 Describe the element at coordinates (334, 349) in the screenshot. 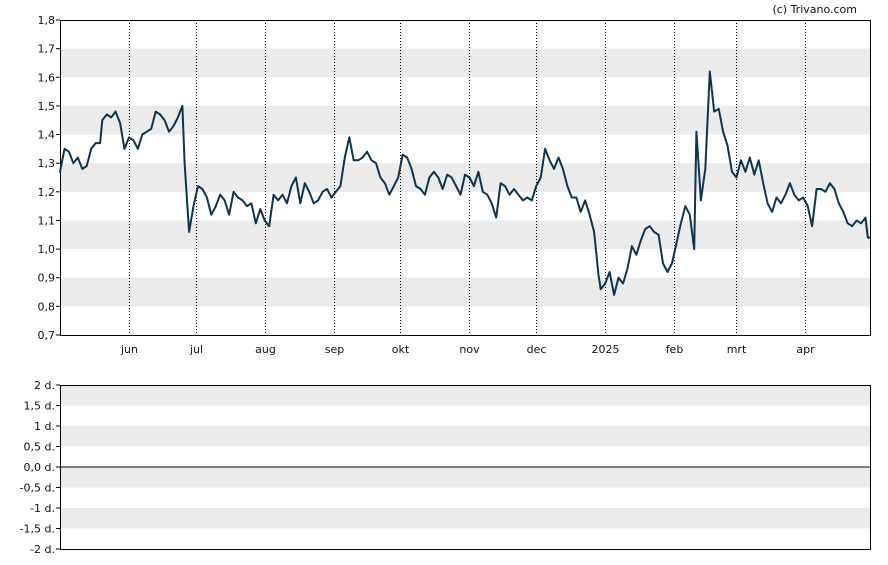

I see `x-tick-label: sep` at that location.